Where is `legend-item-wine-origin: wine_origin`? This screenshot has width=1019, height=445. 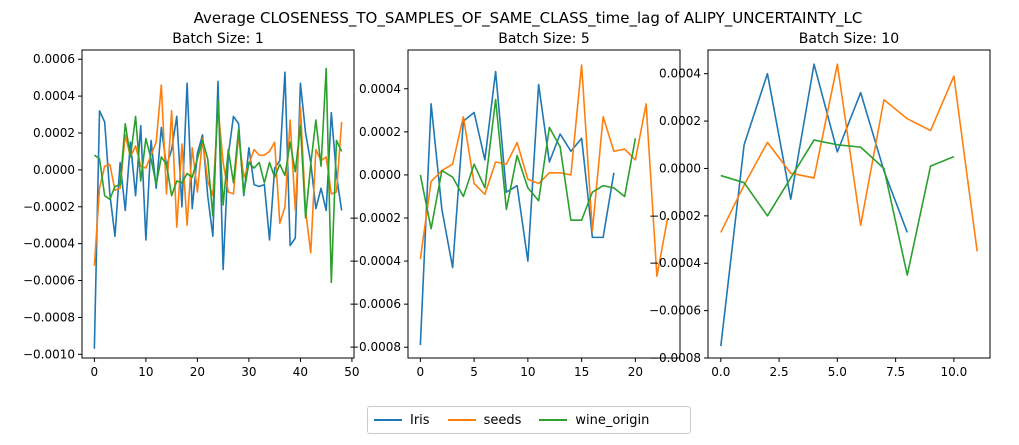 legend-item-wine-origin: wine_origin is located at coordinates (594, 420).